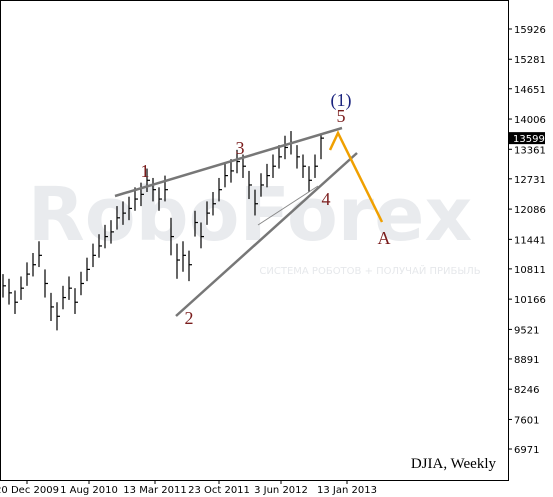 Image resolution: width=553 pixels, height=497 pixels. What do you see at coordinates (369, 270) in the screenshot?
I see `watermark-subtitle: СИСТЕМА РОБОТОВ + ПОЛУЧАЙ ПРИБЫЛЬ` at bounding box center [369, 270].